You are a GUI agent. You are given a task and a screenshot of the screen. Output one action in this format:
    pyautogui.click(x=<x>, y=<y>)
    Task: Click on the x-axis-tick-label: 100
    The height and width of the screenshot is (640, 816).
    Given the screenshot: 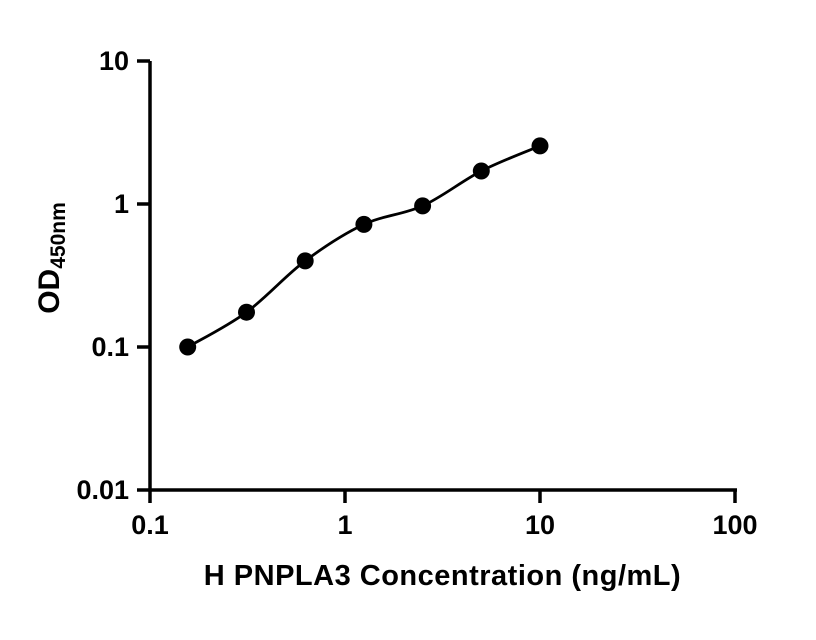 What is the action you would take?
    pyautogui.click(x=734, y=525)
    